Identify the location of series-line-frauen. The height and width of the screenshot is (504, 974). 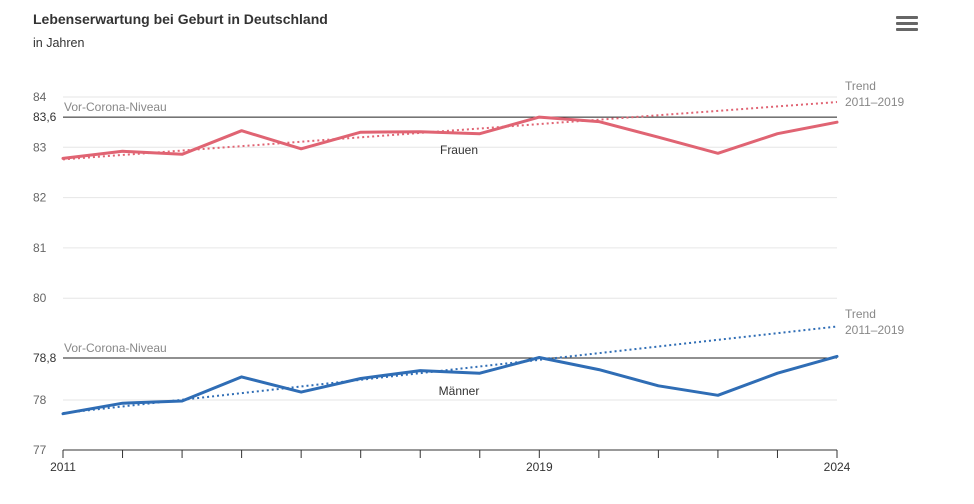
(450, 137).